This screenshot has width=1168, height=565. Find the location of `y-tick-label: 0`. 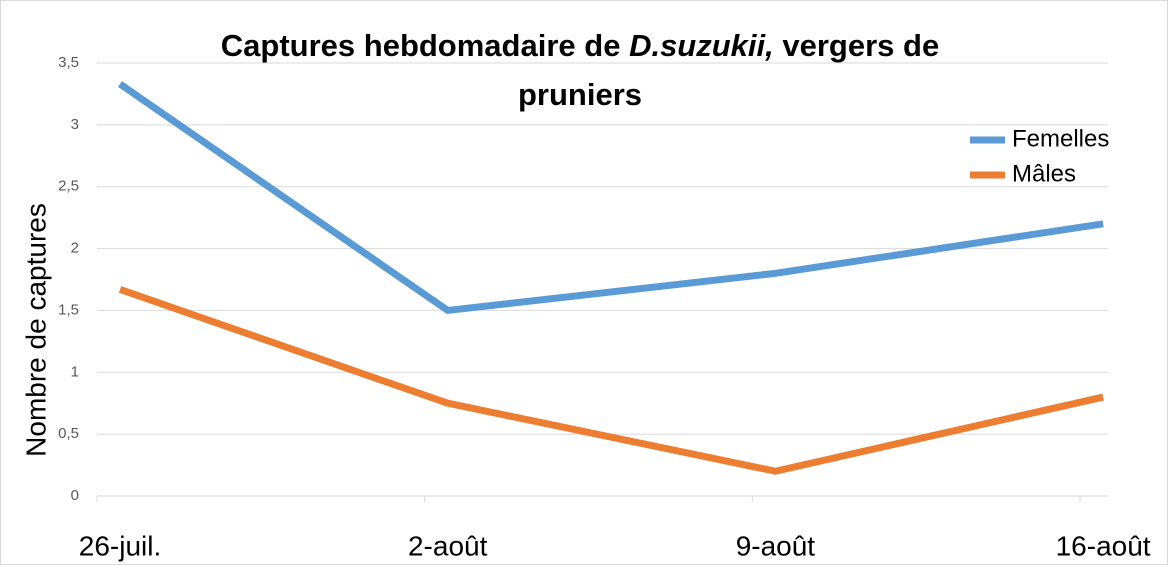

y-tick-label: 0 is located at coordinates (75, 495).